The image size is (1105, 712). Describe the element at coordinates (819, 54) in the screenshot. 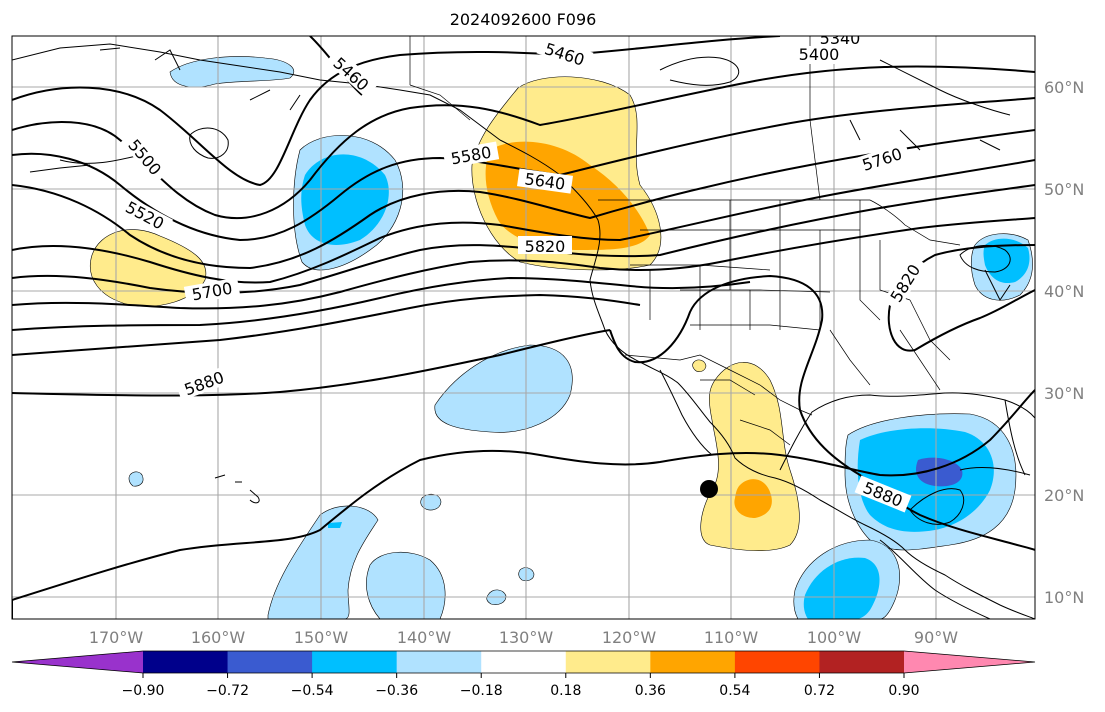

I see `contour-label: 5400` at that location.